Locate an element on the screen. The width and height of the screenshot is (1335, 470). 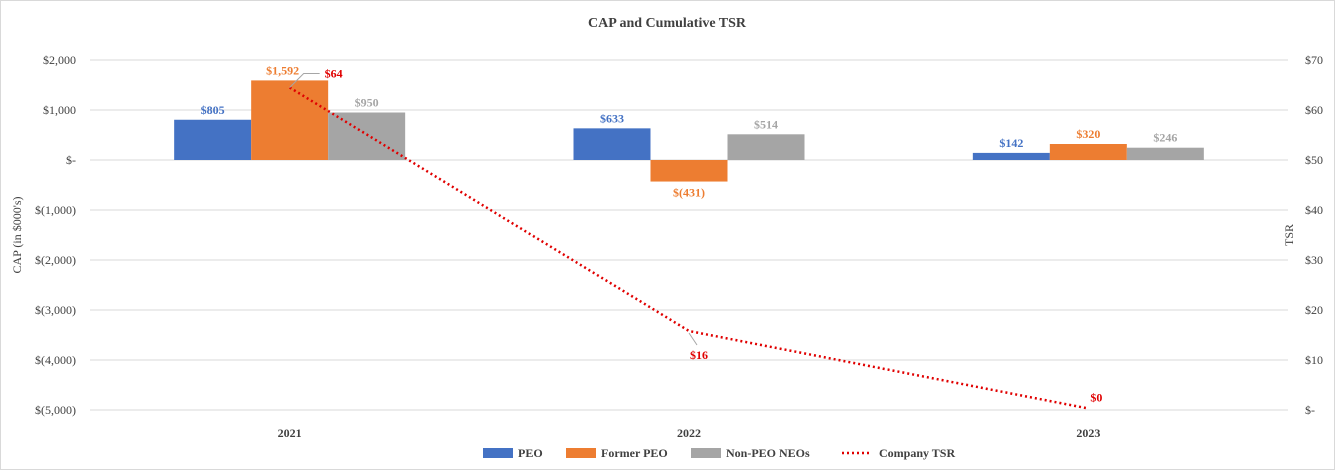
y-axis-title: CAP (in $000's) is located at coordinates (17, 234).